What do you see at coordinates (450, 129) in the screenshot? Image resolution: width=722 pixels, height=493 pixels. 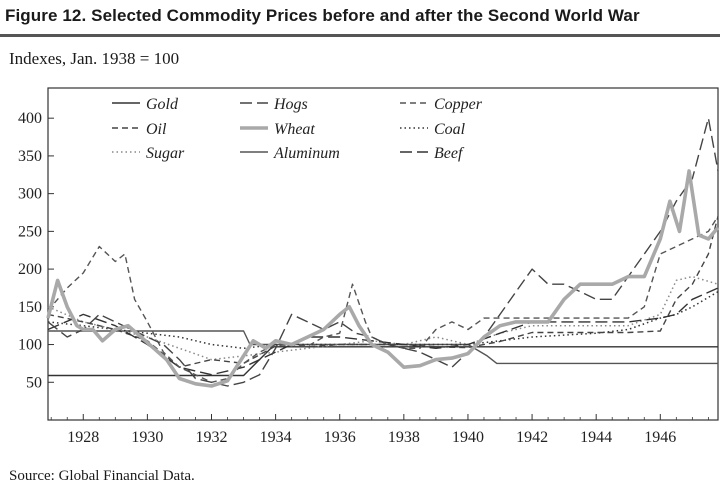 I see `legend-label-coal: Coal` at bounding box center [450, 129].